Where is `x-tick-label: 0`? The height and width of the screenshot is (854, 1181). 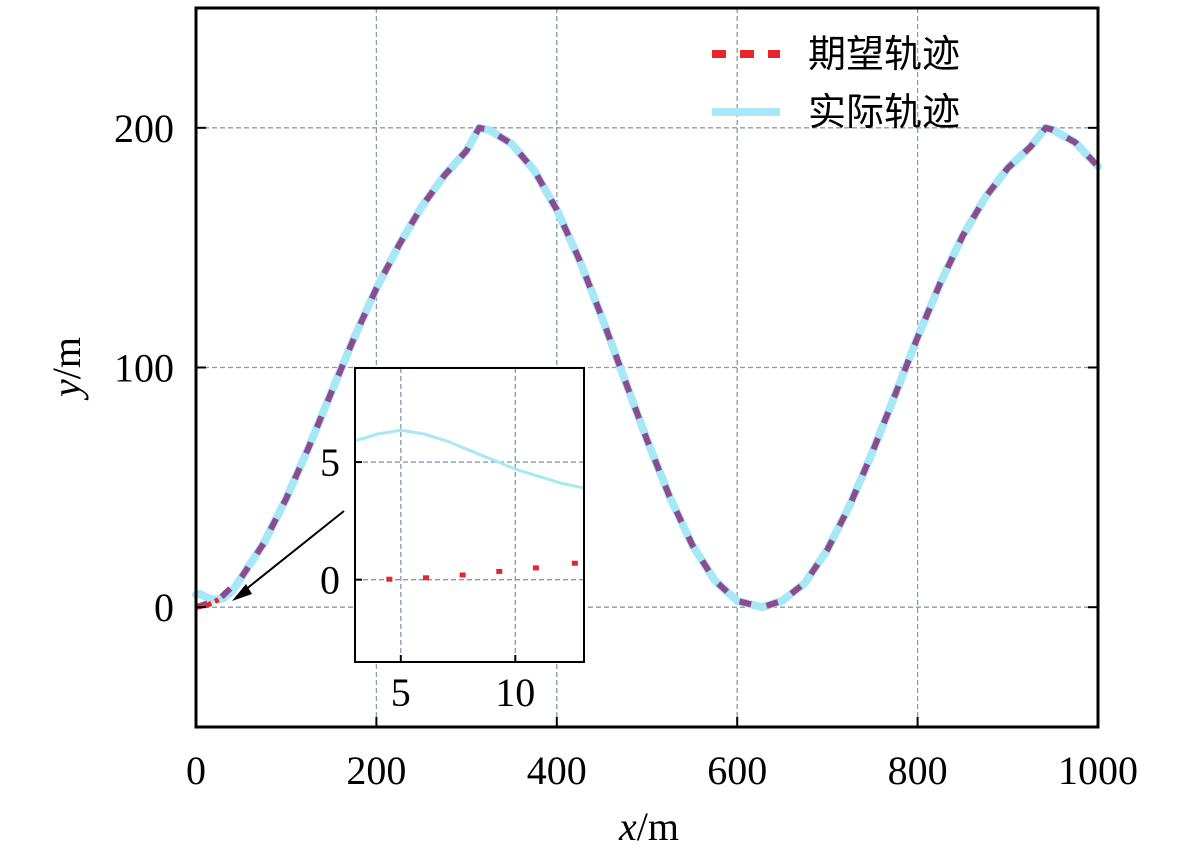
x-tick-label: 0 is located at coordinates (196, 770).